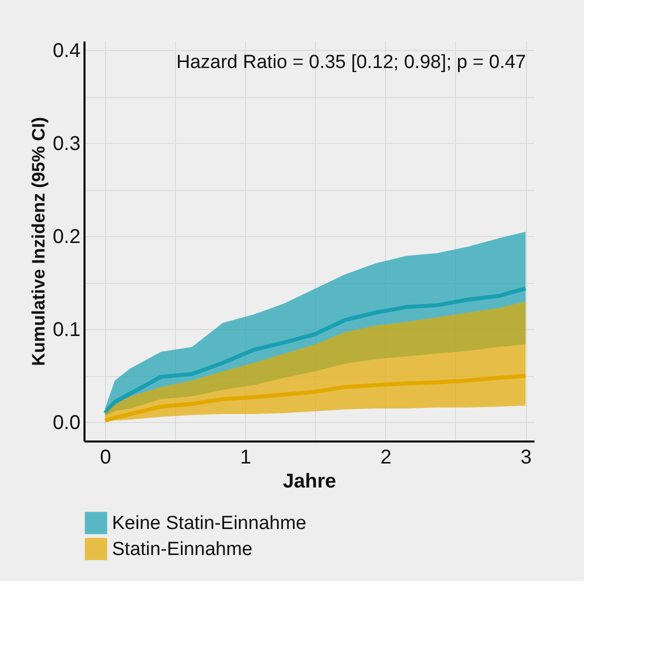 The width and height of the screenshot is (665, 648). What do you see at coordinates (66, 237) in the screenshot?
I see `y-tick-label: 0.2` at bounding box center [66, 237].